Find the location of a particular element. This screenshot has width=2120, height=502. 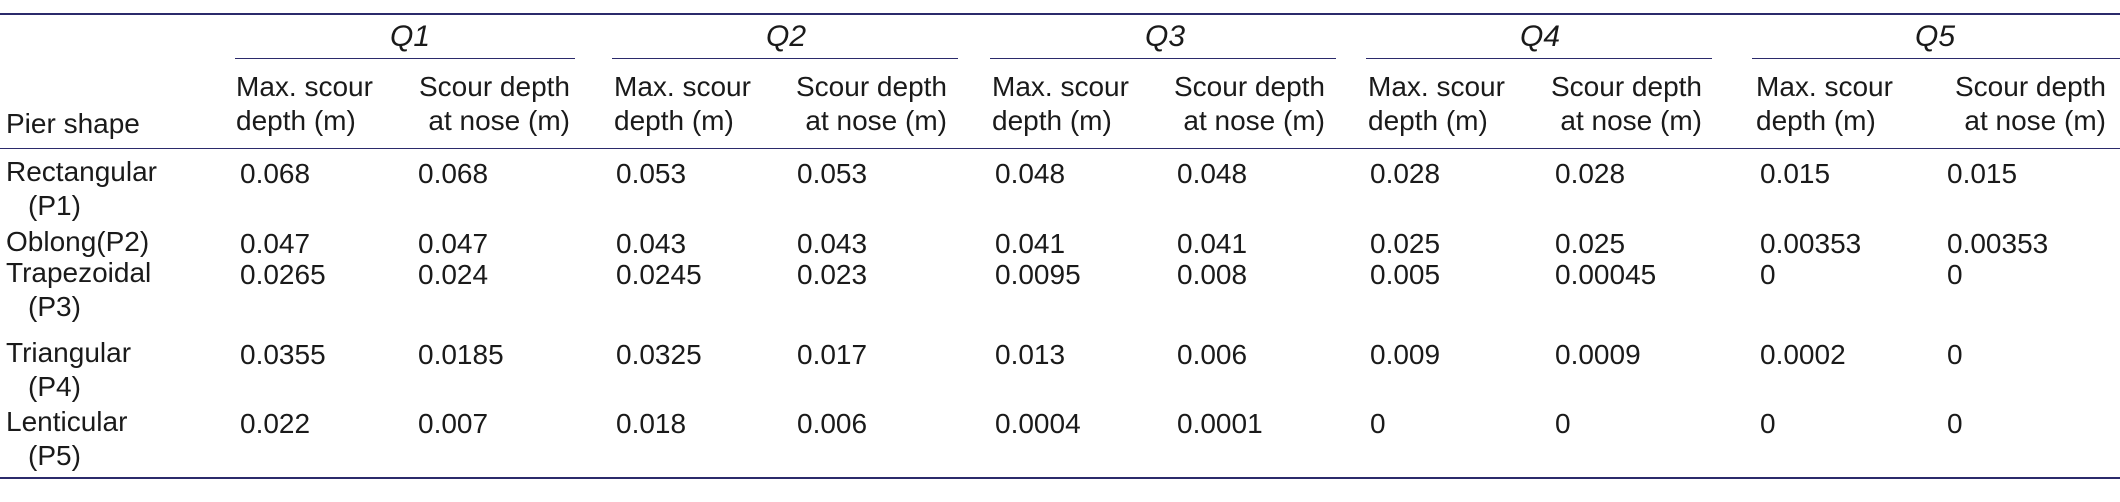

row-label: Triangular (P4) is located at coordinates (69, 369).